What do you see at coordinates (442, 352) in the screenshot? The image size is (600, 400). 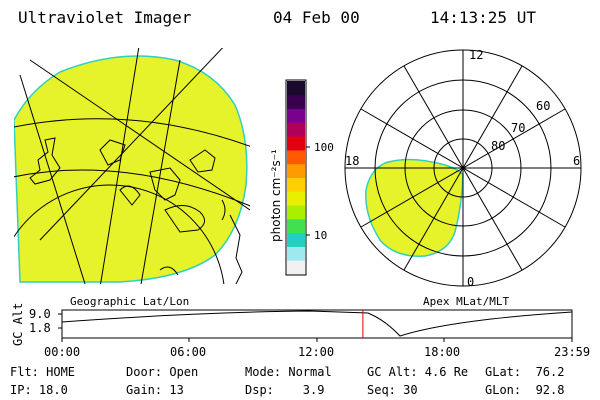 I see `x-tick-1800: 18:00` at bounding box center [442, 352].